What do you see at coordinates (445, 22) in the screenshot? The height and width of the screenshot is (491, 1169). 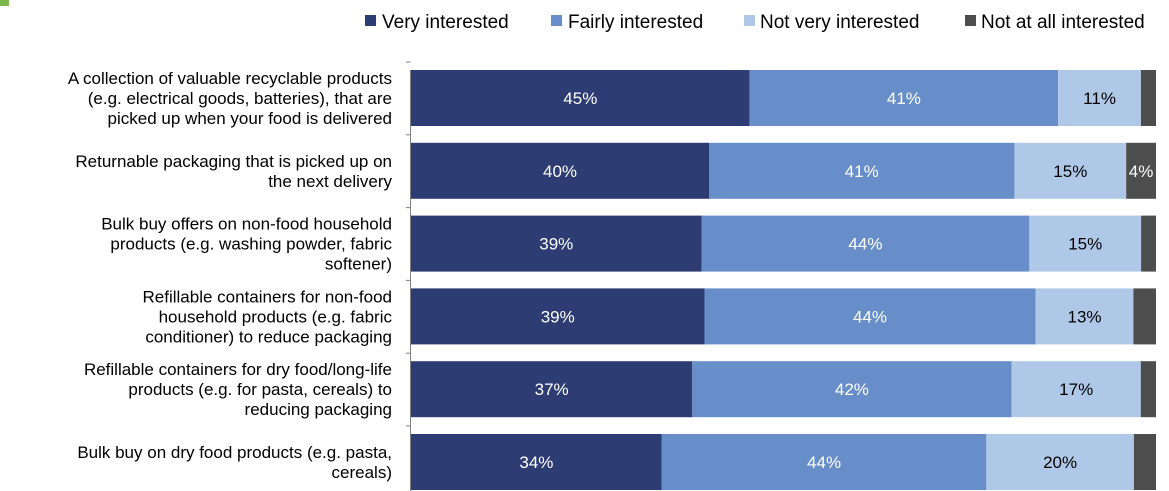 I see `legend-label: Very interested` at bounding box center [445, 22].